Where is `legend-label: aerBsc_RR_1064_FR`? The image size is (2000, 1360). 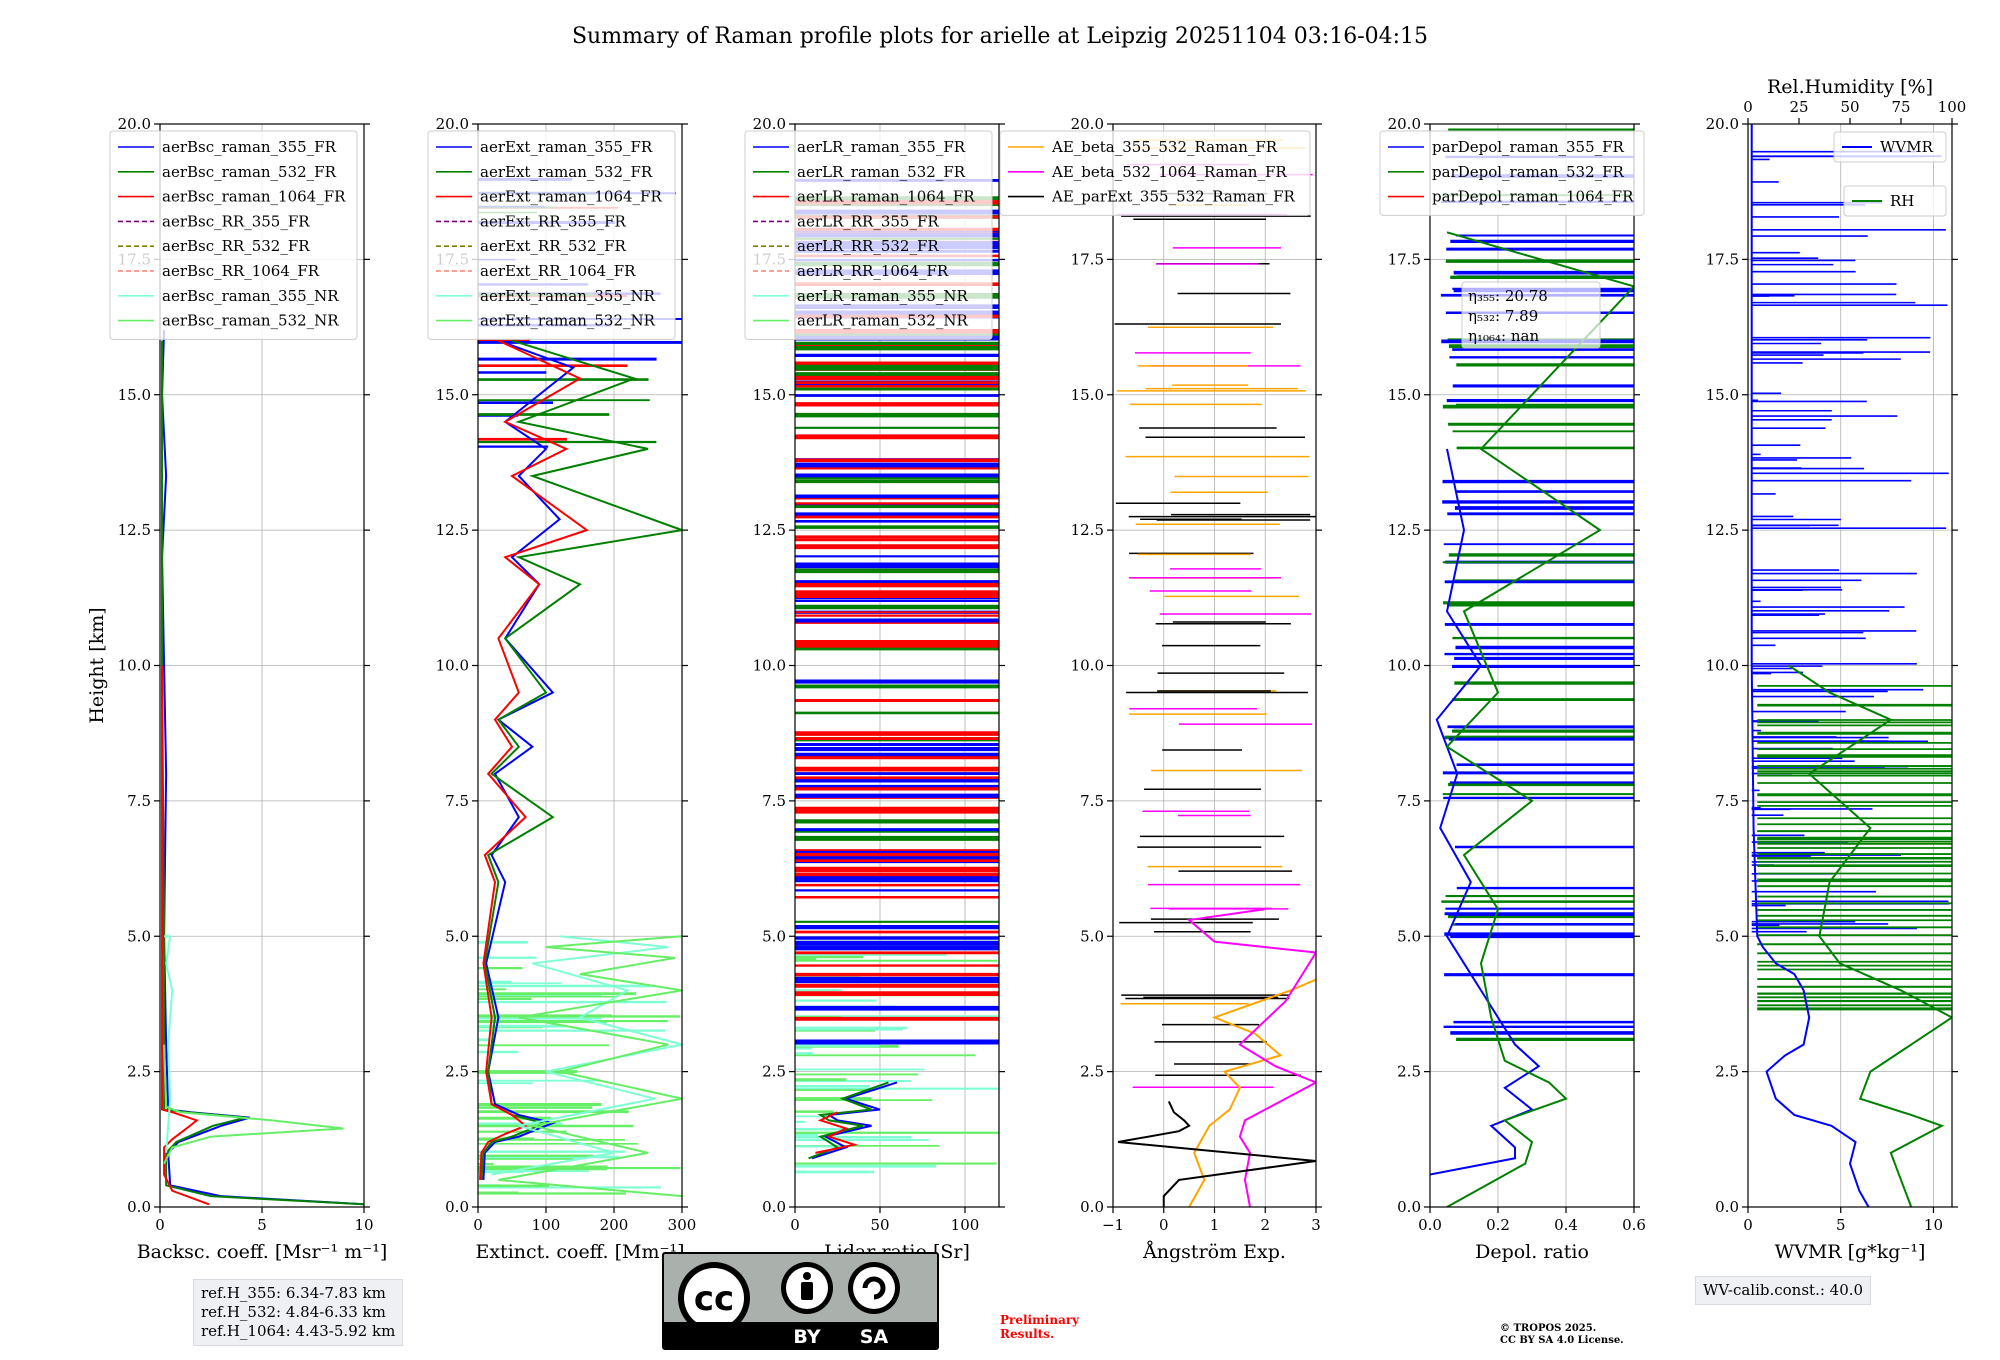 legend-label: aerBsc_RR_1064_FR is located at coordinates (241, 271).